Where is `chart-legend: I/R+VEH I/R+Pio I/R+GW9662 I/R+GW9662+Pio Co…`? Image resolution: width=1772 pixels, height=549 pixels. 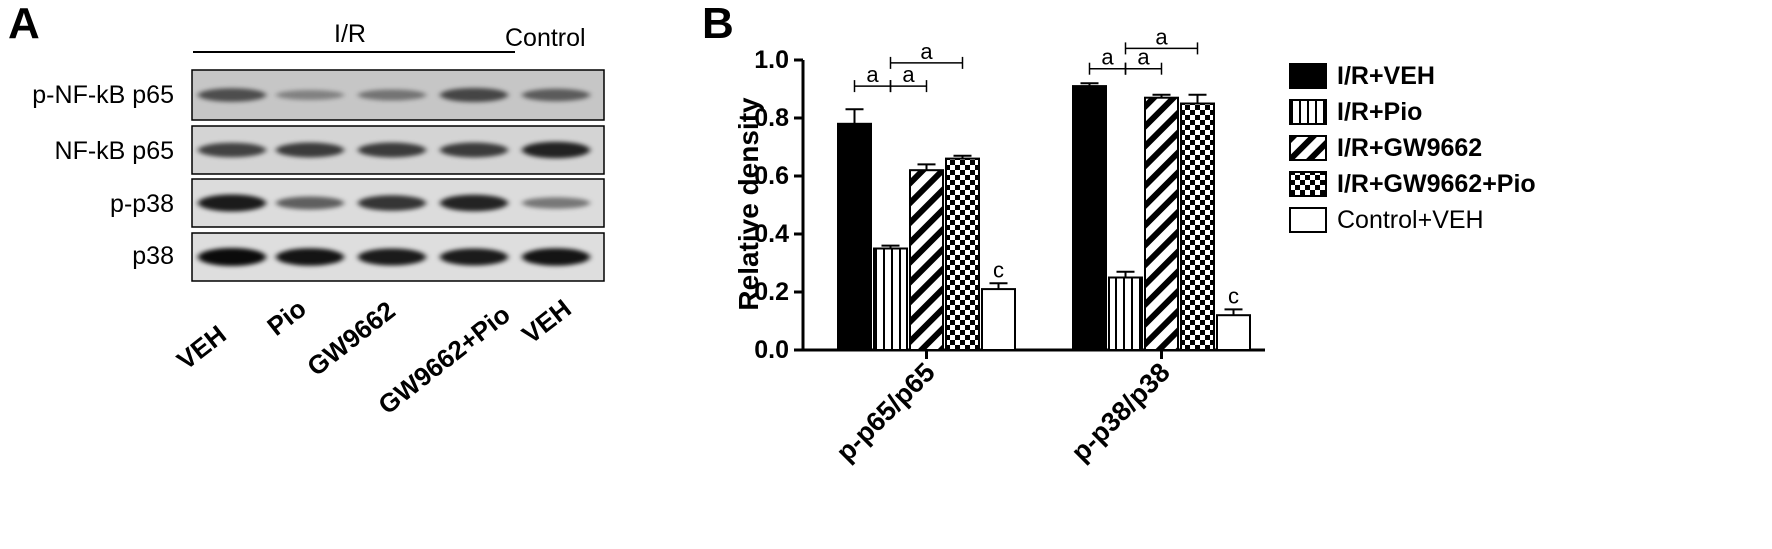
chart-legend: I/R+VEH I/R+Pio I/R+GW9662 I/R+GW9662+Pio Co… is located at coordinates (1412, 148).